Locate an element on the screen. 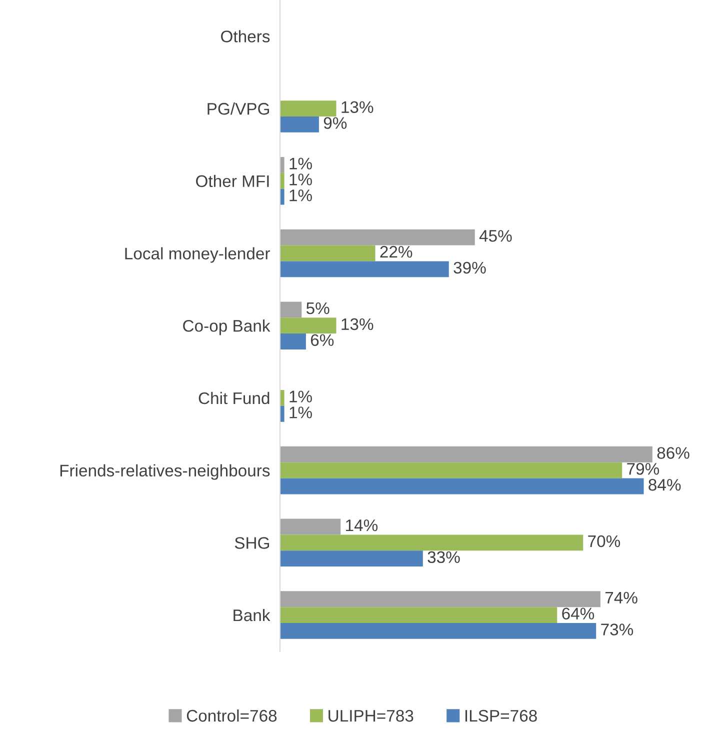  data-label: 22% is located at coordinates (396, 252).